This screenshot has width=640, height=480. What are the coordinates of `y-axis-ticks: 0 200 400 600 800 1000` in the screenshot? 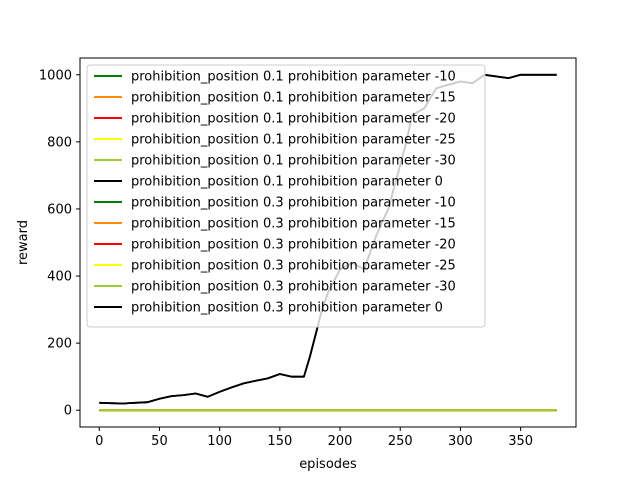 It's located at (59, 243).